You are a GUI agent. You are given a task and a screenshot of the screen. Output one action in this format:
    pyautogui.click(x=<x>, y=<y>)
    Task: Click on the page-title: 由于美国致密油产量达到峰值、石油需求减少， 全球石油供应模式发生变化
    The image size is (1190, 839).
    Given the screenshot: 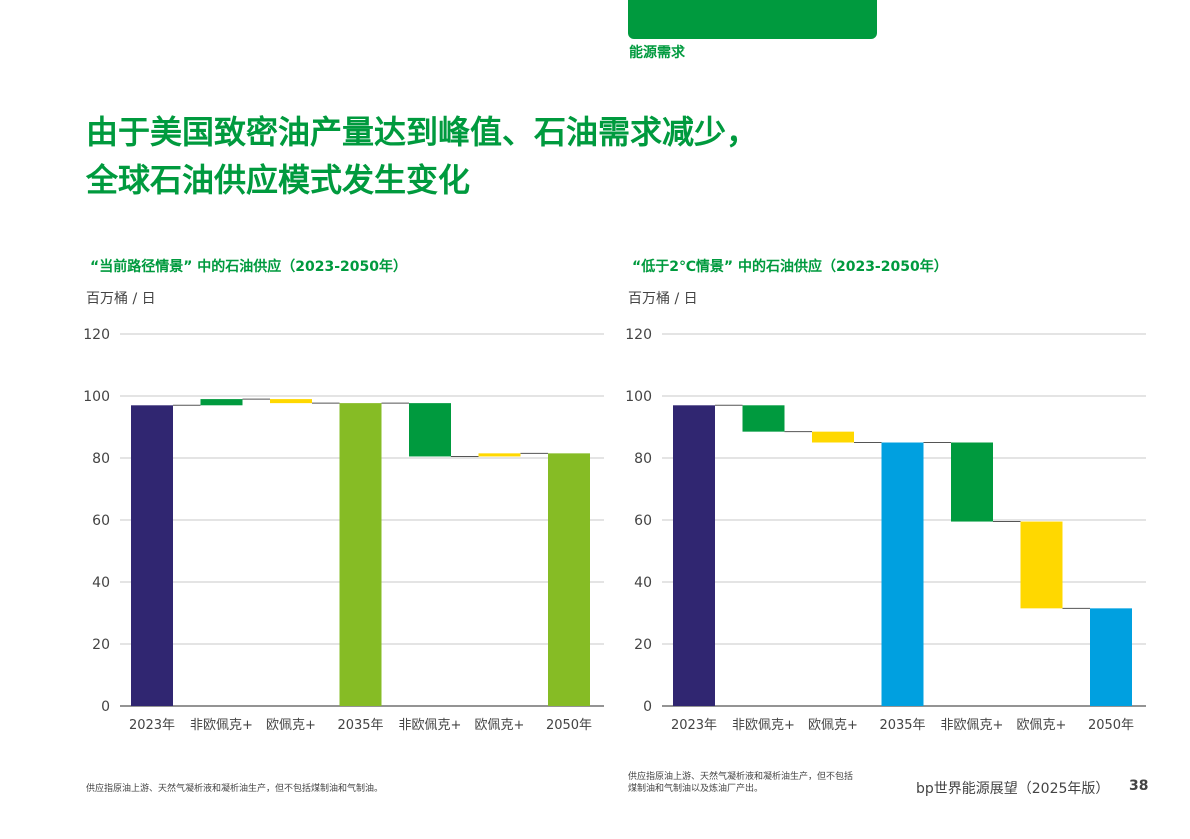 What is the action you would take?
    pyautogui.click(x=536, y=156)
    